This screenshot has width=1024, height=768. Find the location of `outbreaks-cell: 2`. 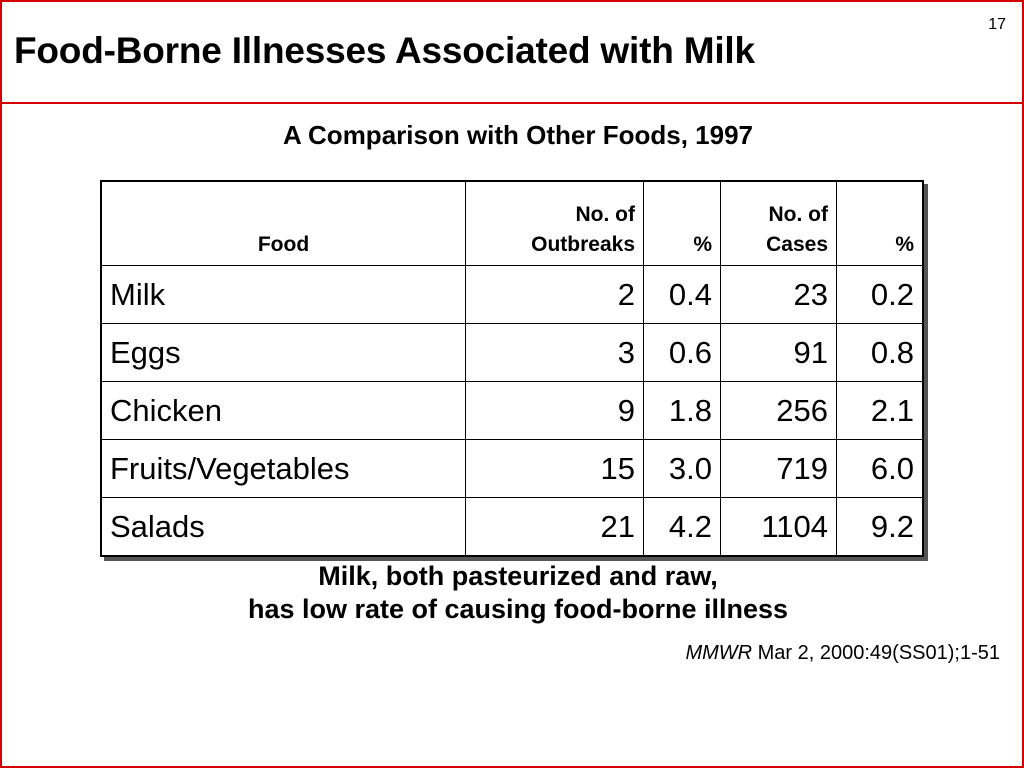

outbreaks-cell: 2 is located at coordinates (554, 294).